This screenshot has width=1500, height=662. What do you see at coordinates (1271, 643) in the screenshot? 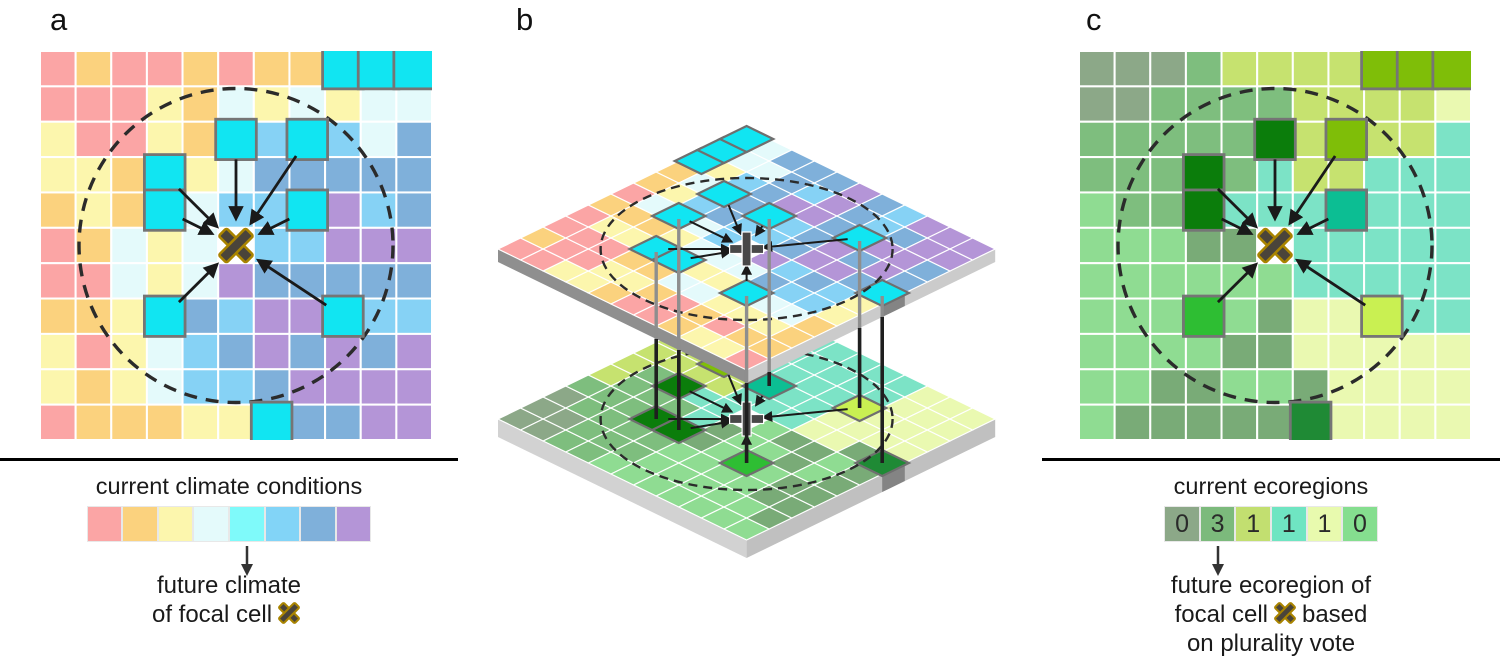
I see `caption-text: on plurality vote` at bounding box center [1271, 643].